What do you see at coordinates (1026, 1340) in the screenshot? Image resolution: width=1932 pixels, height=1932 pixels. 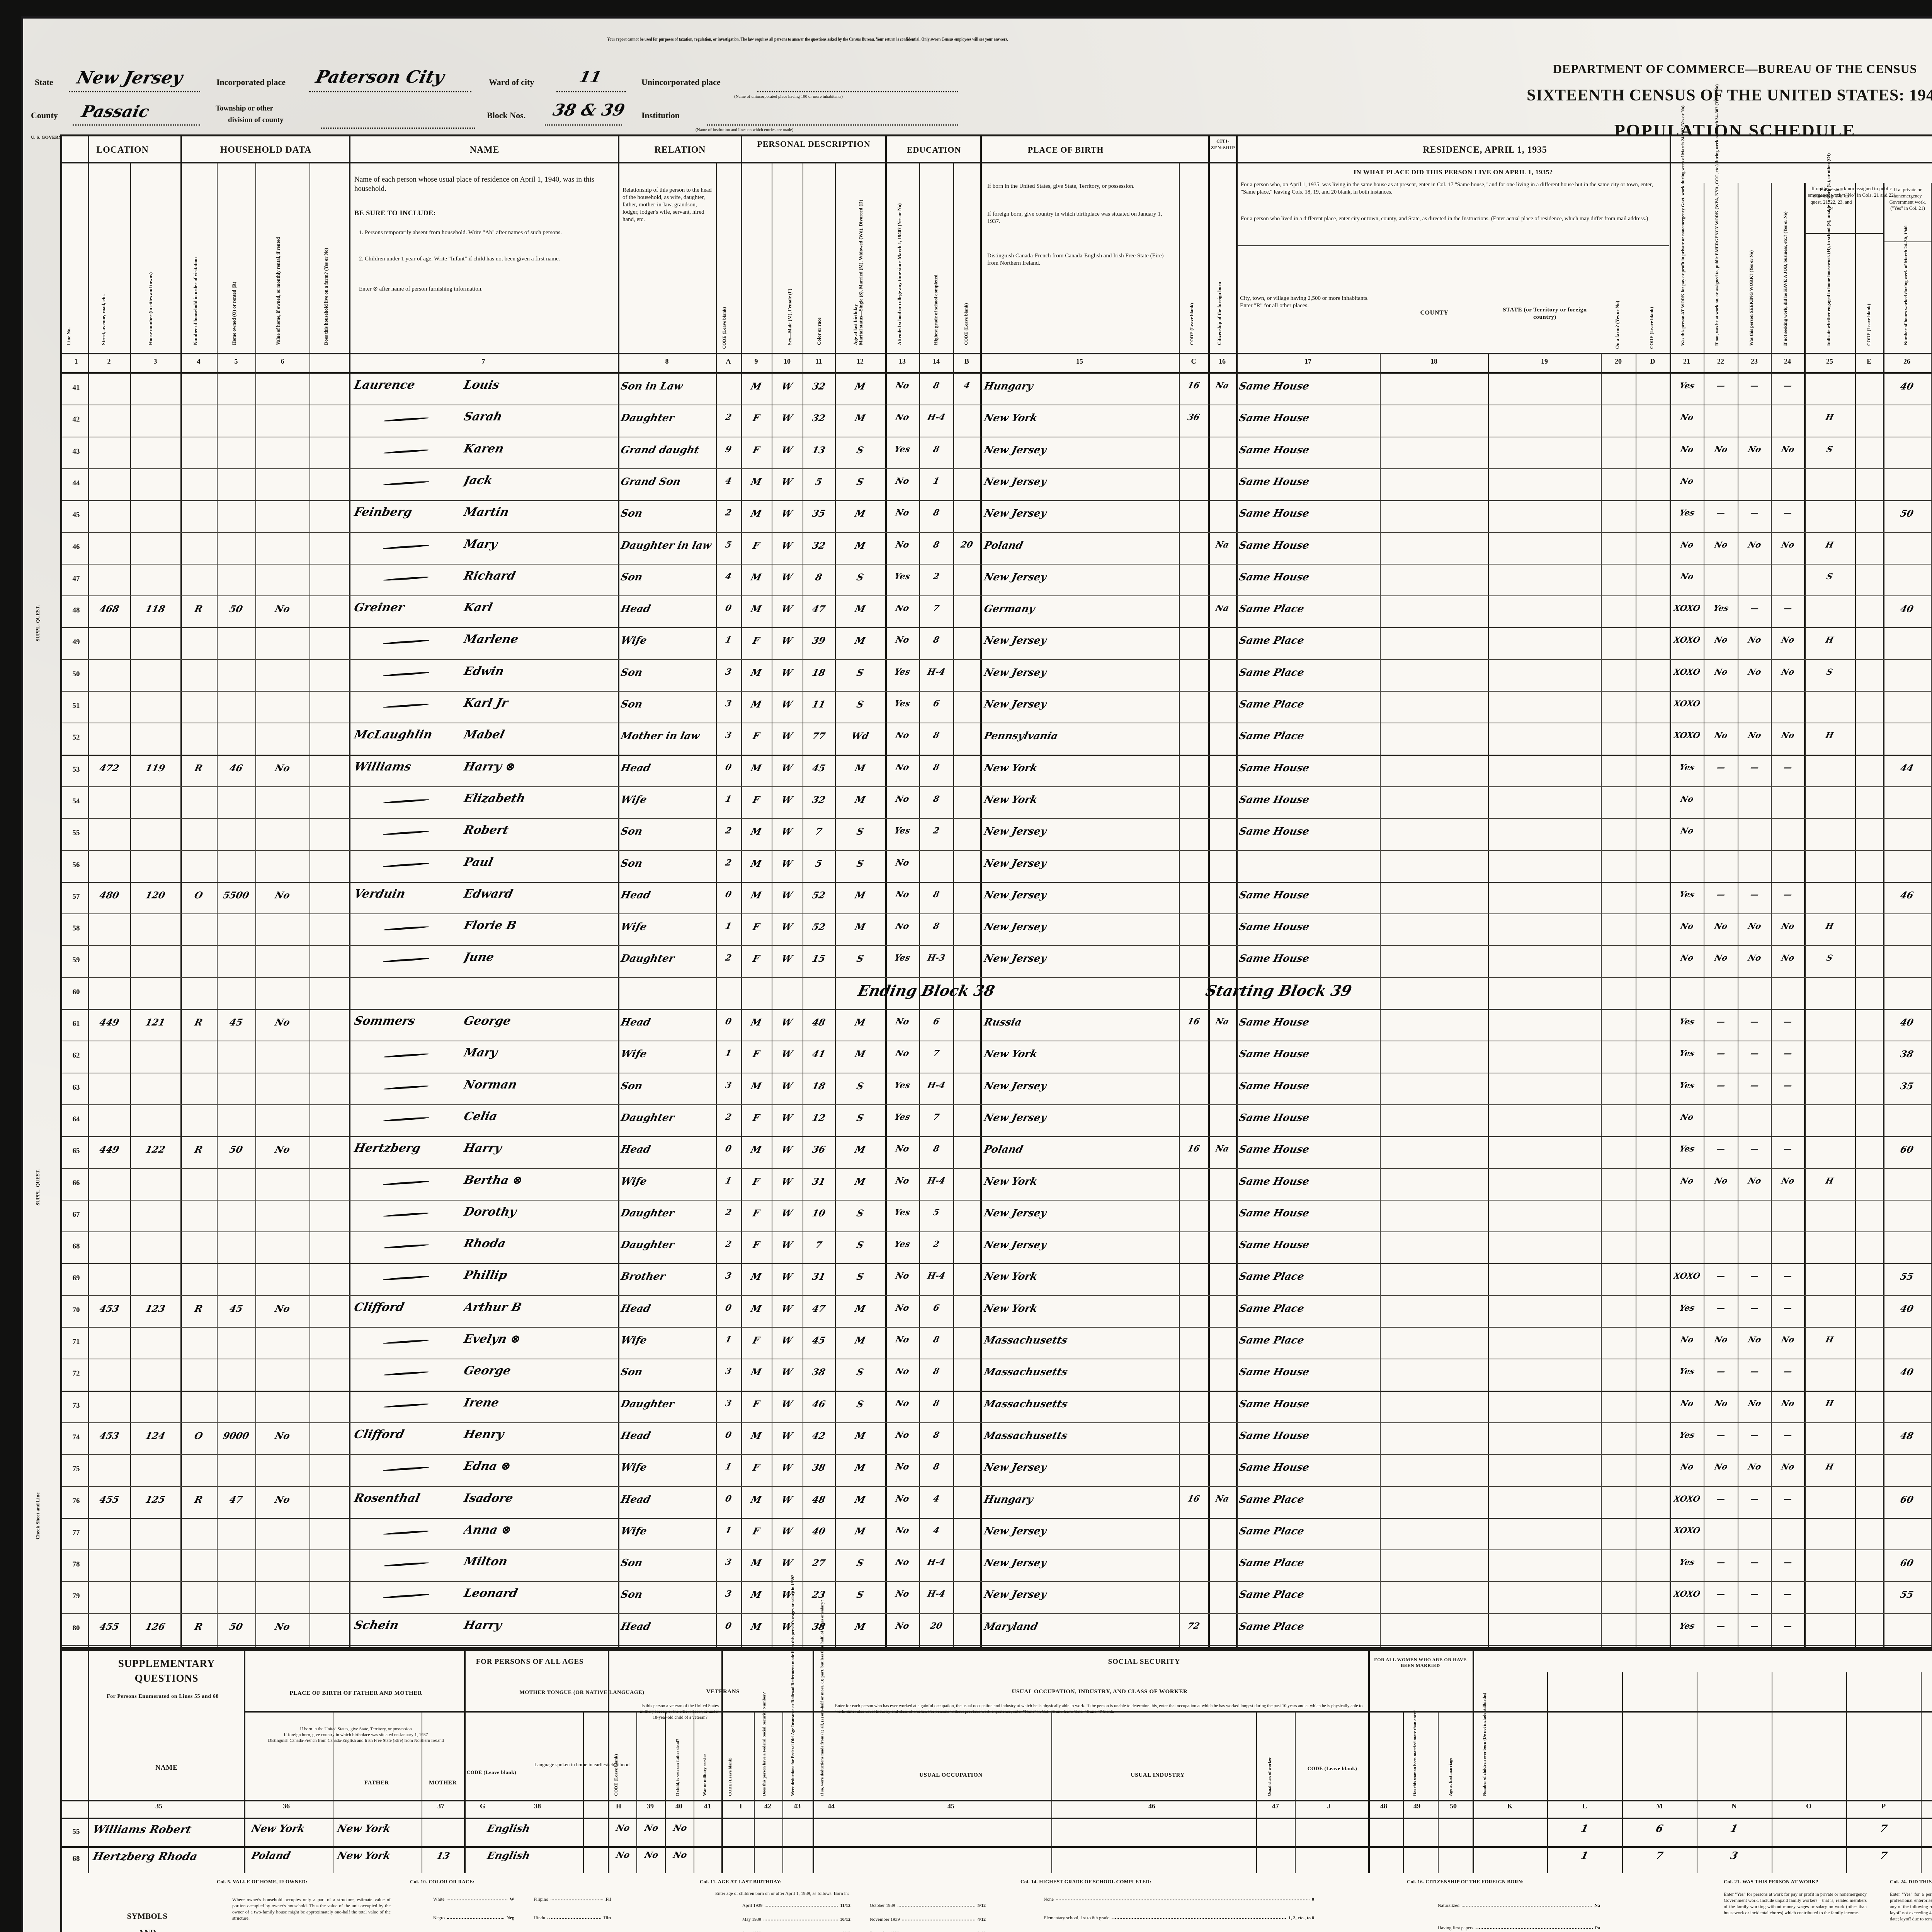 I see `cell-pob: Massachusetts` at bounding box center [1026, 1340].